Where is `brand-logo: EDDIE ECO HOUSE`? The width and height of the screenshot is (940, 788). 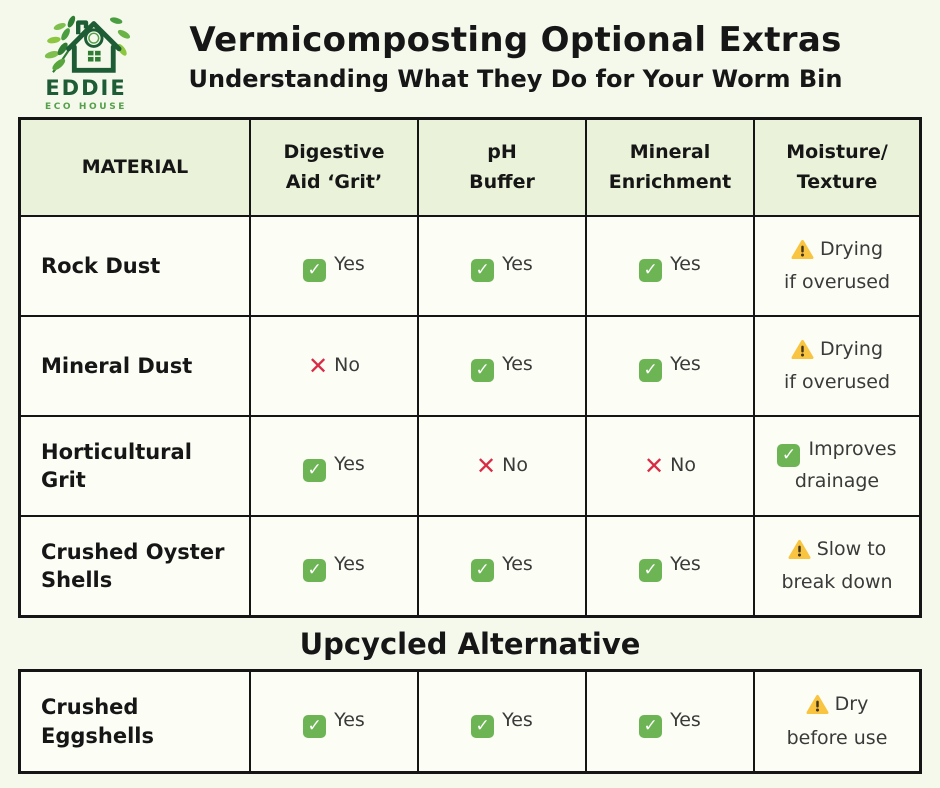 brand-logo: EDDIE ECO HOUSE is located at coordinates (86, 60).